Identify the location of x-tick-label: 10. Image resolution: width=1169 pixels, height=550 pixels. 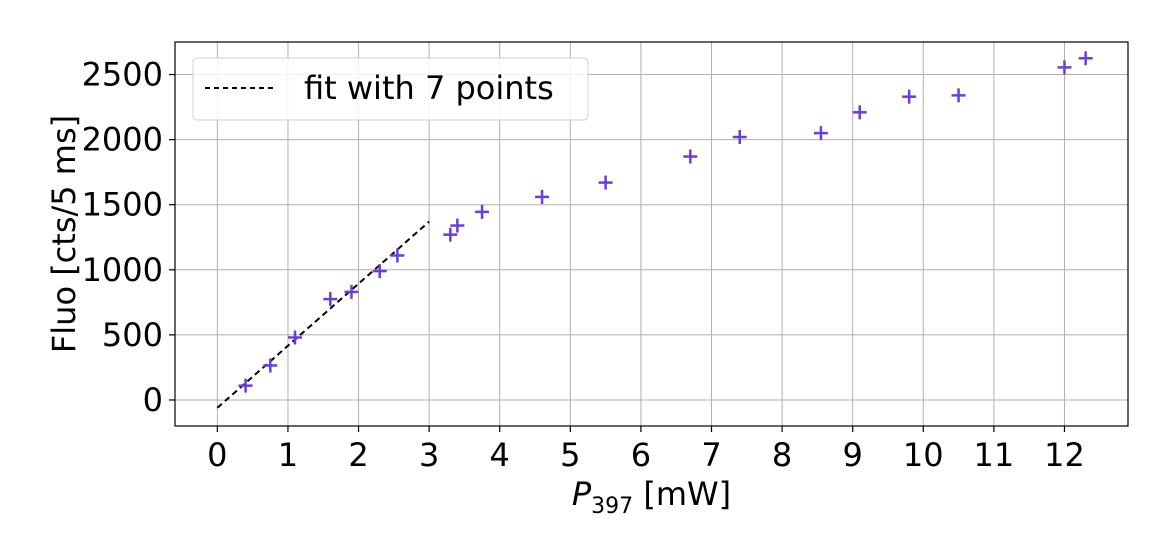
(923, 455).